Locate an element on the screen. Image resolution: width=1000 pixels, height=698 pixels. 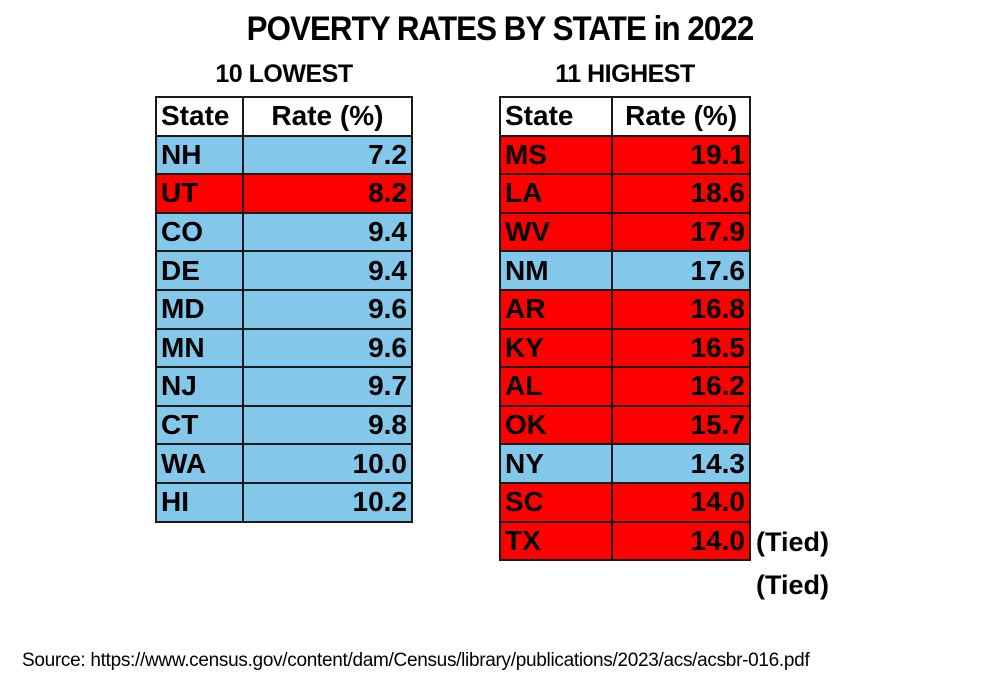
rate-cell: 8.2 is located at coordinates (327, 193).